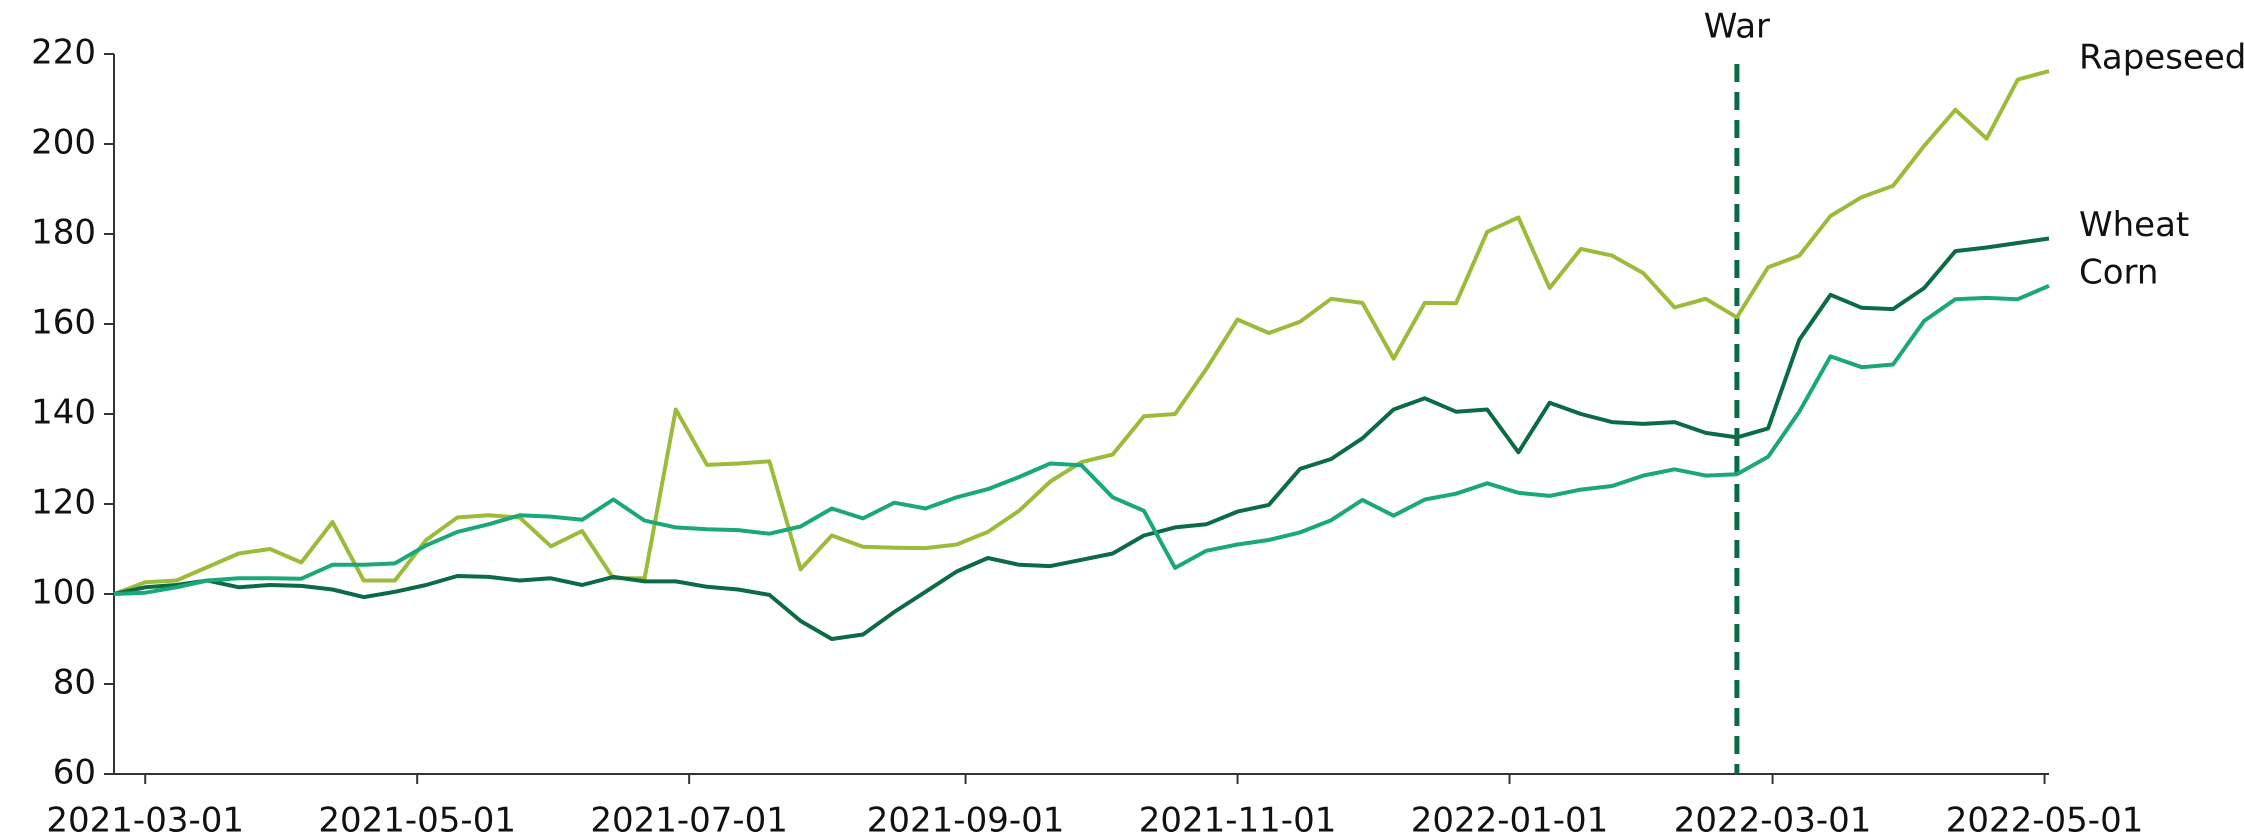 The image size is (2244, 837). What do you see at coordinates (2134, 225) in the screenshot?
I see `series-label: Wheat` at bounding box center [2134, 225].